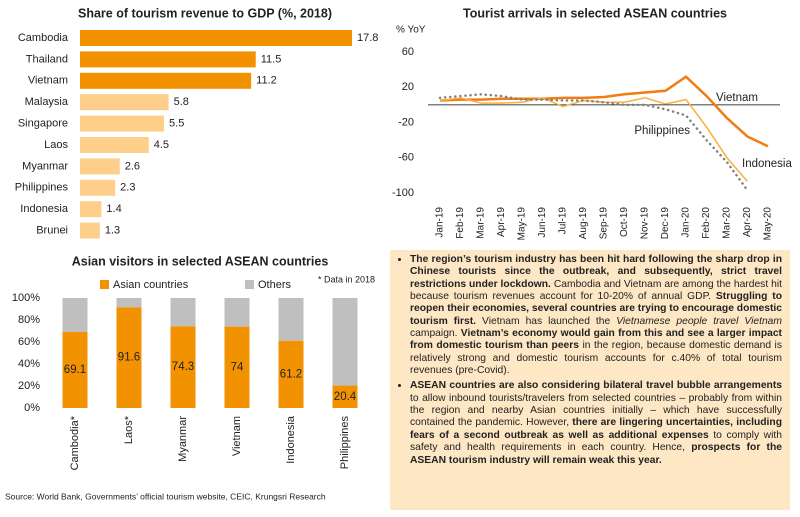 This screenshot has width=800, height=517. What do you see at coordinates (435, 334) in the screenshot?
I see `note-text: campaign.` at bounding box center [435, 334].